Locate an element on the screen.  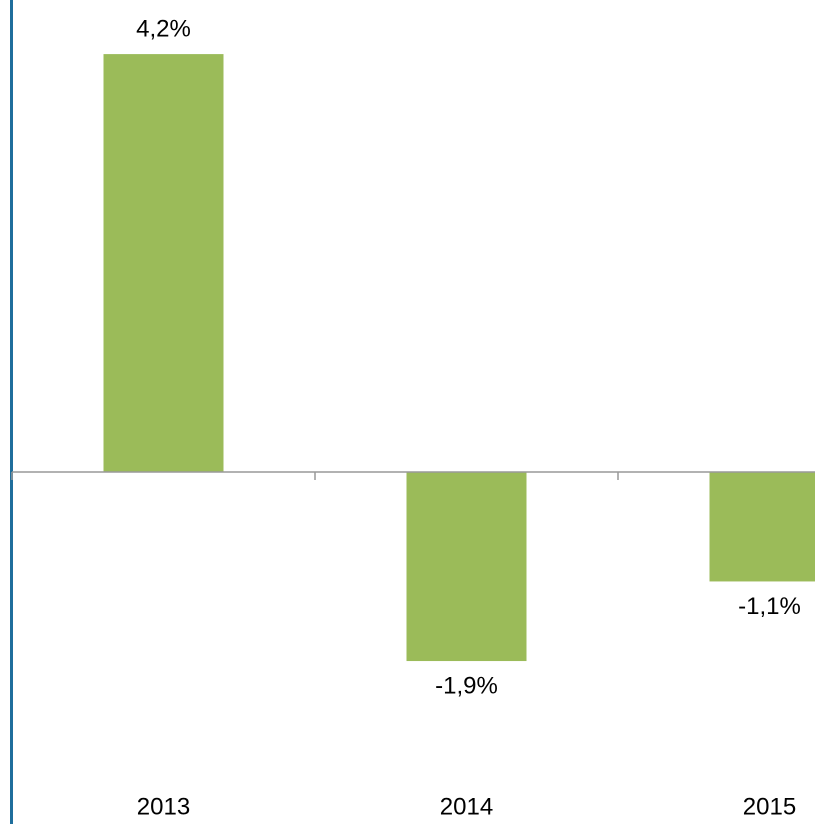
value-label: -1,9% is located at coordinates (466, 685).